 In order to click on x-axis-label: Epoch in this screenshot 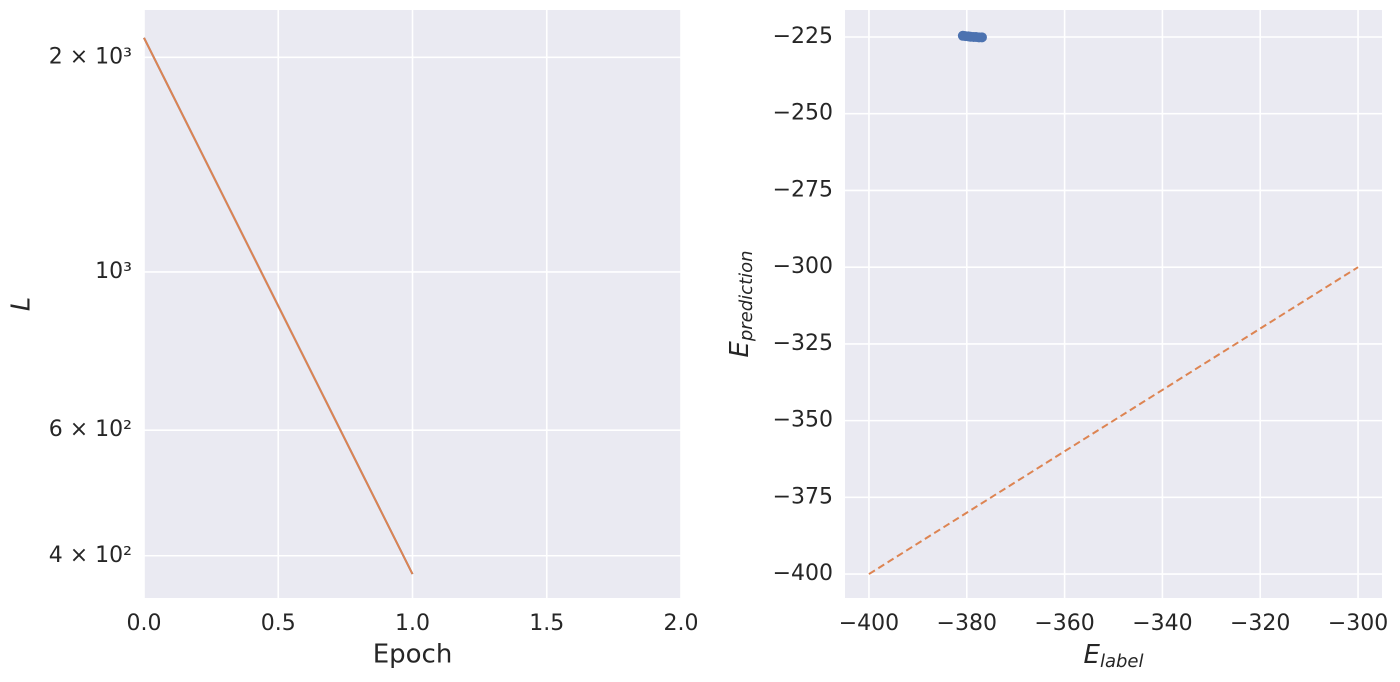, I will do `click(413, 655)`.